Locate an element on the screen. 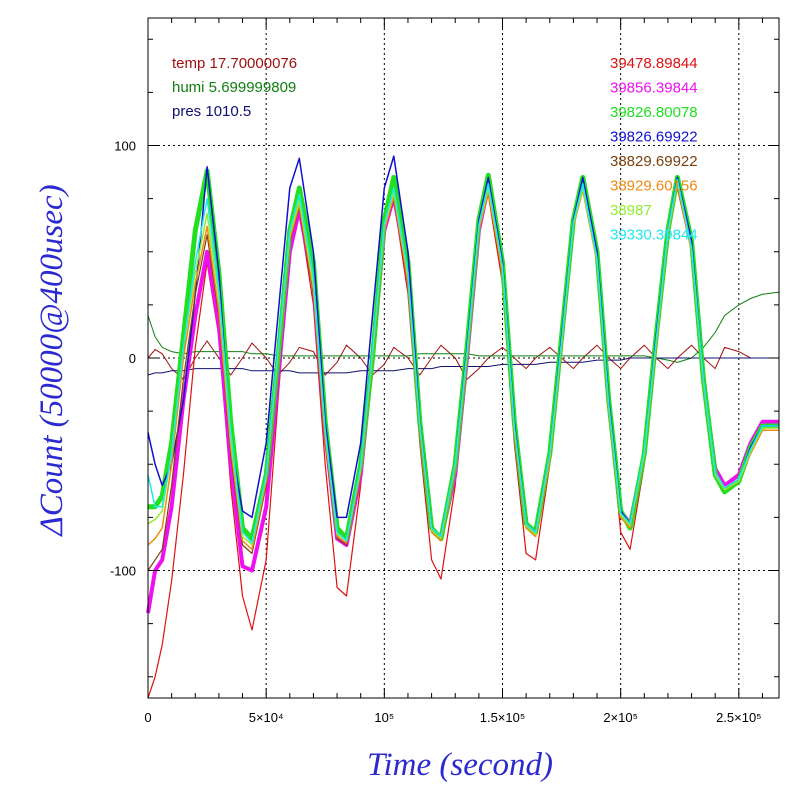 Image resolution: width=797 pixels, height=797 pixels. x-tick-label: 2.5×10⁵ is located at coordinates (739, 717).